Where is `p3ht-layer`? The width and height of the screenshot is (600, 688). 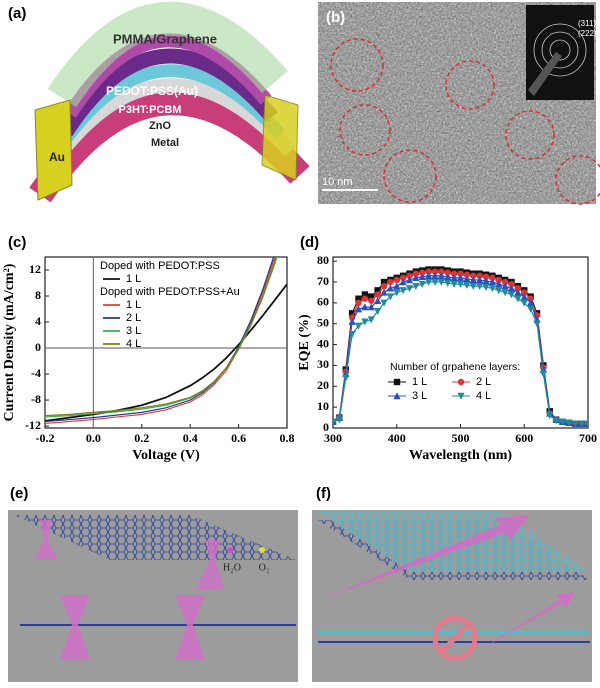
p3ht-layer is located at coordinates (168, 92).